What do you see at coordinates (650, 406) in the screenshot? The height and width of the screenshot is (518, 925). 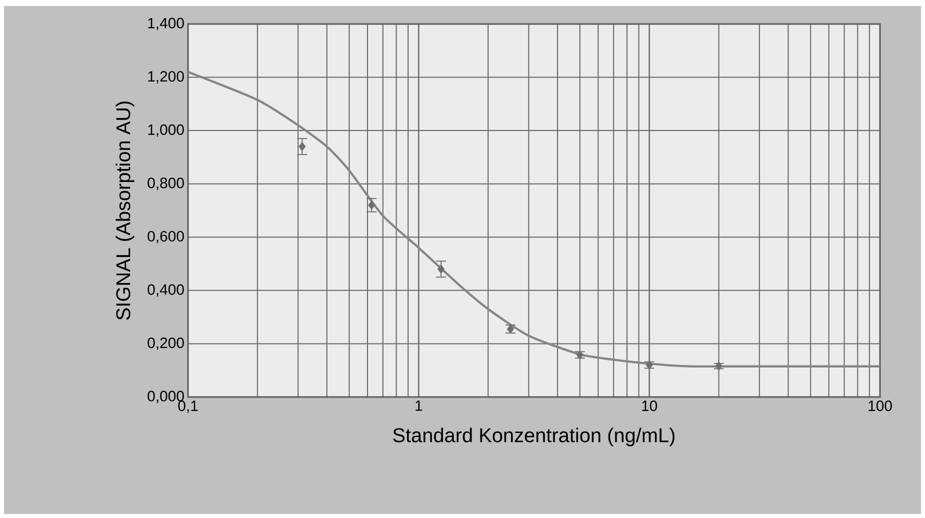 I see `x-tick-label: 10` at bounding box center [650, 406].